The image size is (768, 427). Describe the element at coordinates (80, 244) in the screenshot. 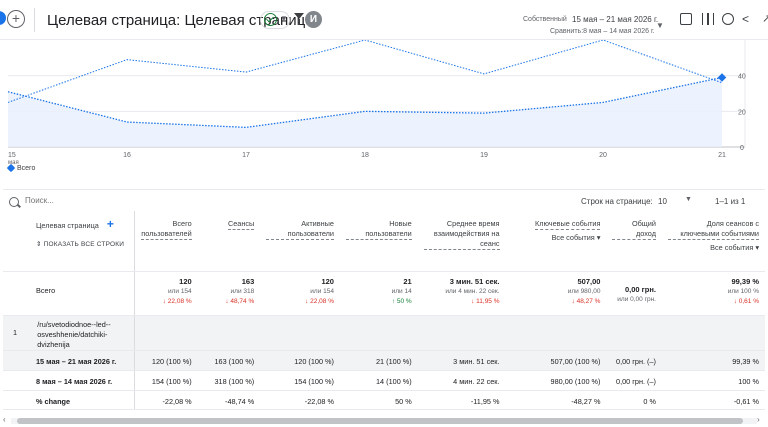

I see `show-all-rows-button: ⇕ ПОКАЗАТЬ ВСЕ СТРОКИ` at that location.